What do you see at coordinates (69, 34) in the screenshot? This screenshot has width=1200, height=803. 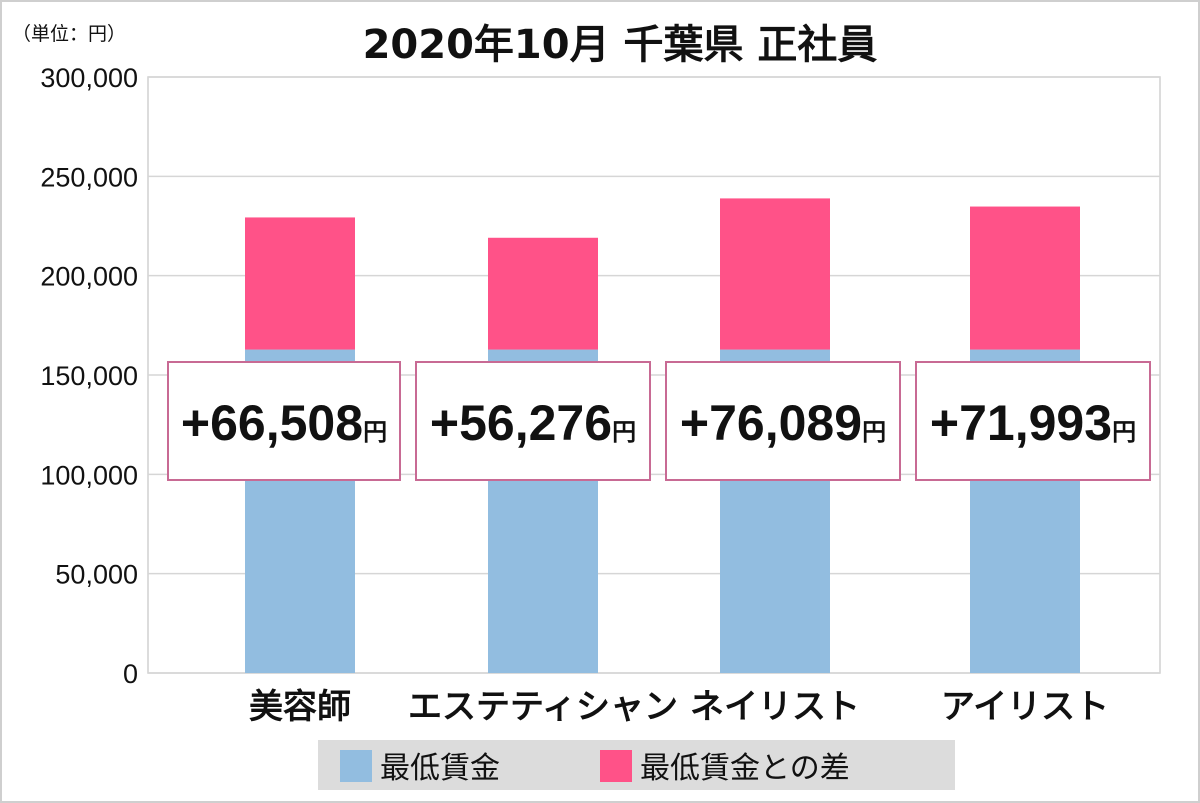 I see `unit-label: （単位：円）` at bounding box center [69, 34].